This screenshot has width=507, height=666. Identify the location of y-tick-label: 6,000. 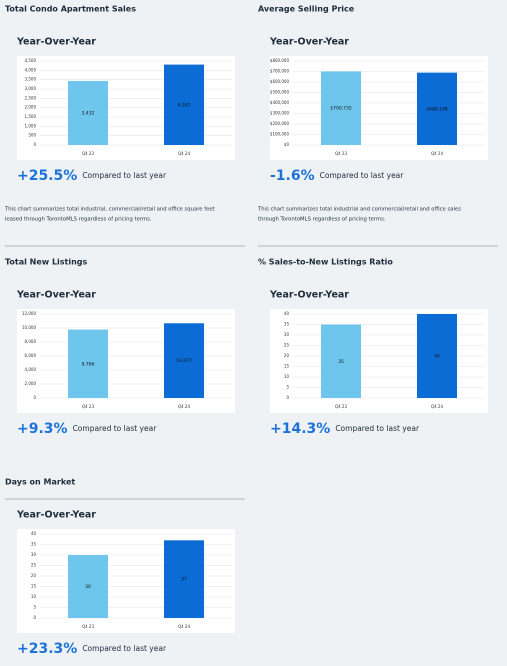
(31, 355).